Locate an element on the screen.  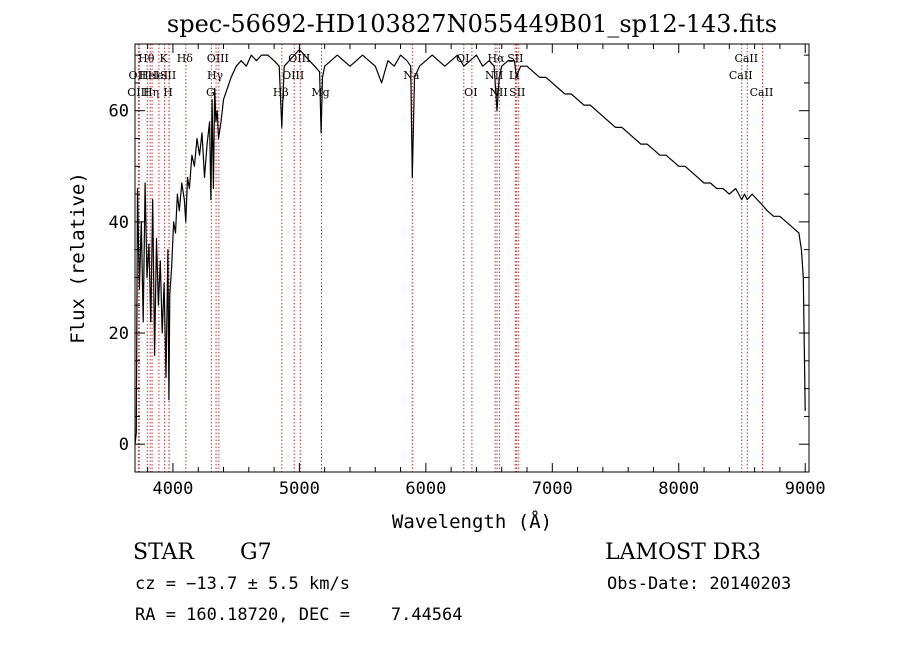
x-tick-label: 8000 is located at coordinates (678, 489).